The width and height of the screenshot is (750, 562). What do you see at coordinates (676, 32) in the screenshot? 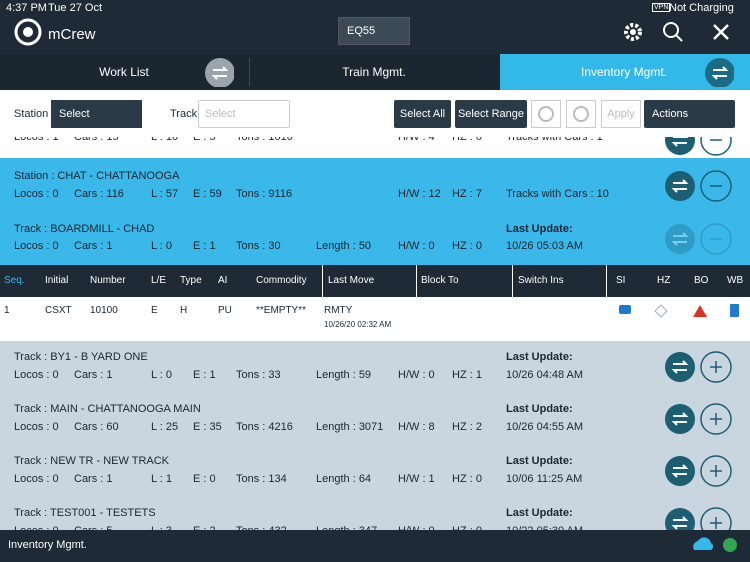
I see `header-icons` at bounding box center [676, 32].